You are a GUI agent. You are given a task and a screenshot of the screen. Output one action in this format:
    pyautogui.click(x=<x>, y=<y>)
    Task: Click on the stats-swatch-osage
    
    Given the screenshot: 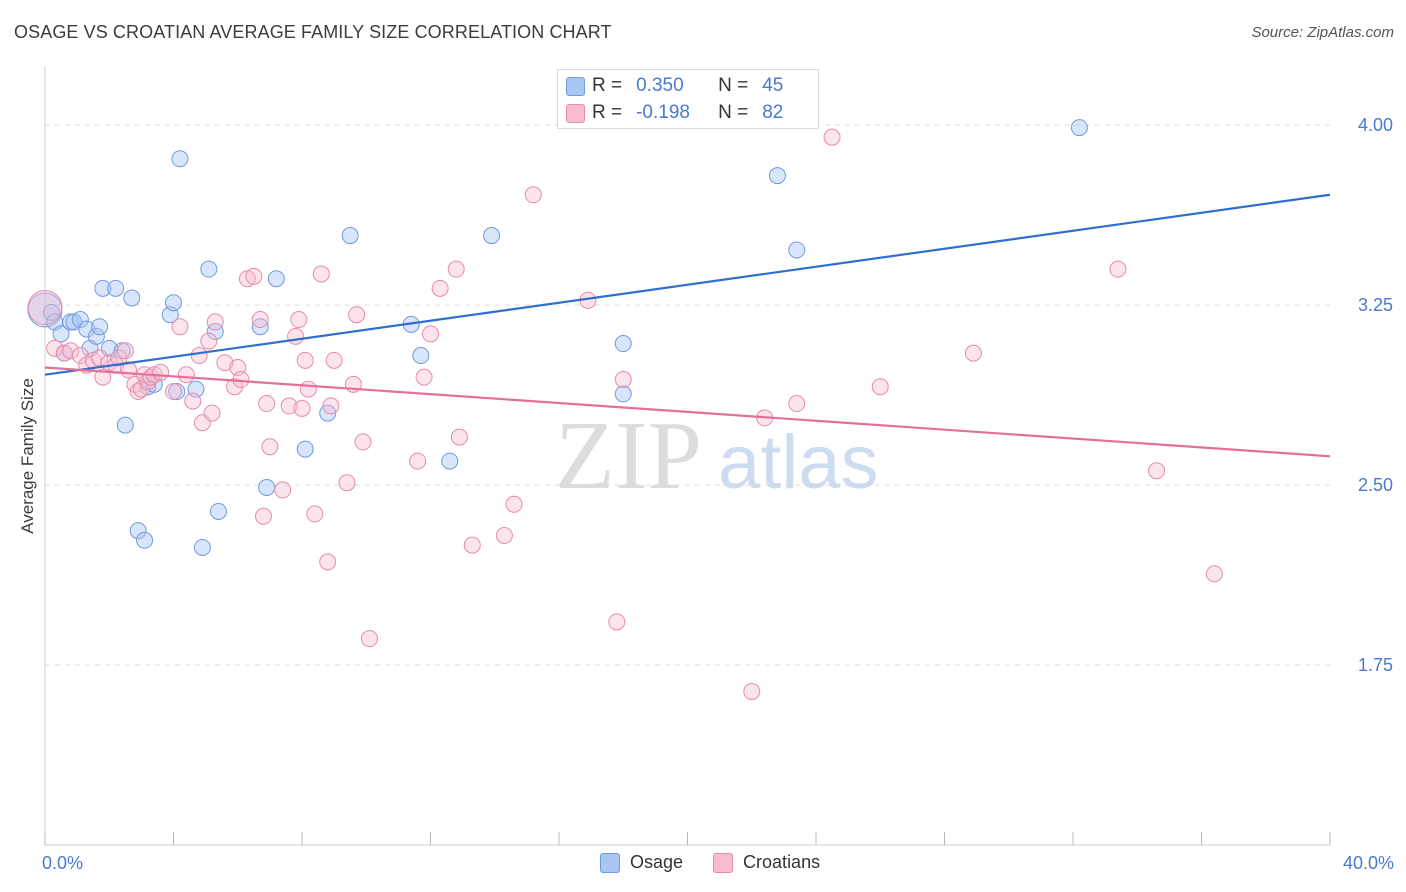 What is the action you would take?
    pyautogui.click(x=575, y=86)
    